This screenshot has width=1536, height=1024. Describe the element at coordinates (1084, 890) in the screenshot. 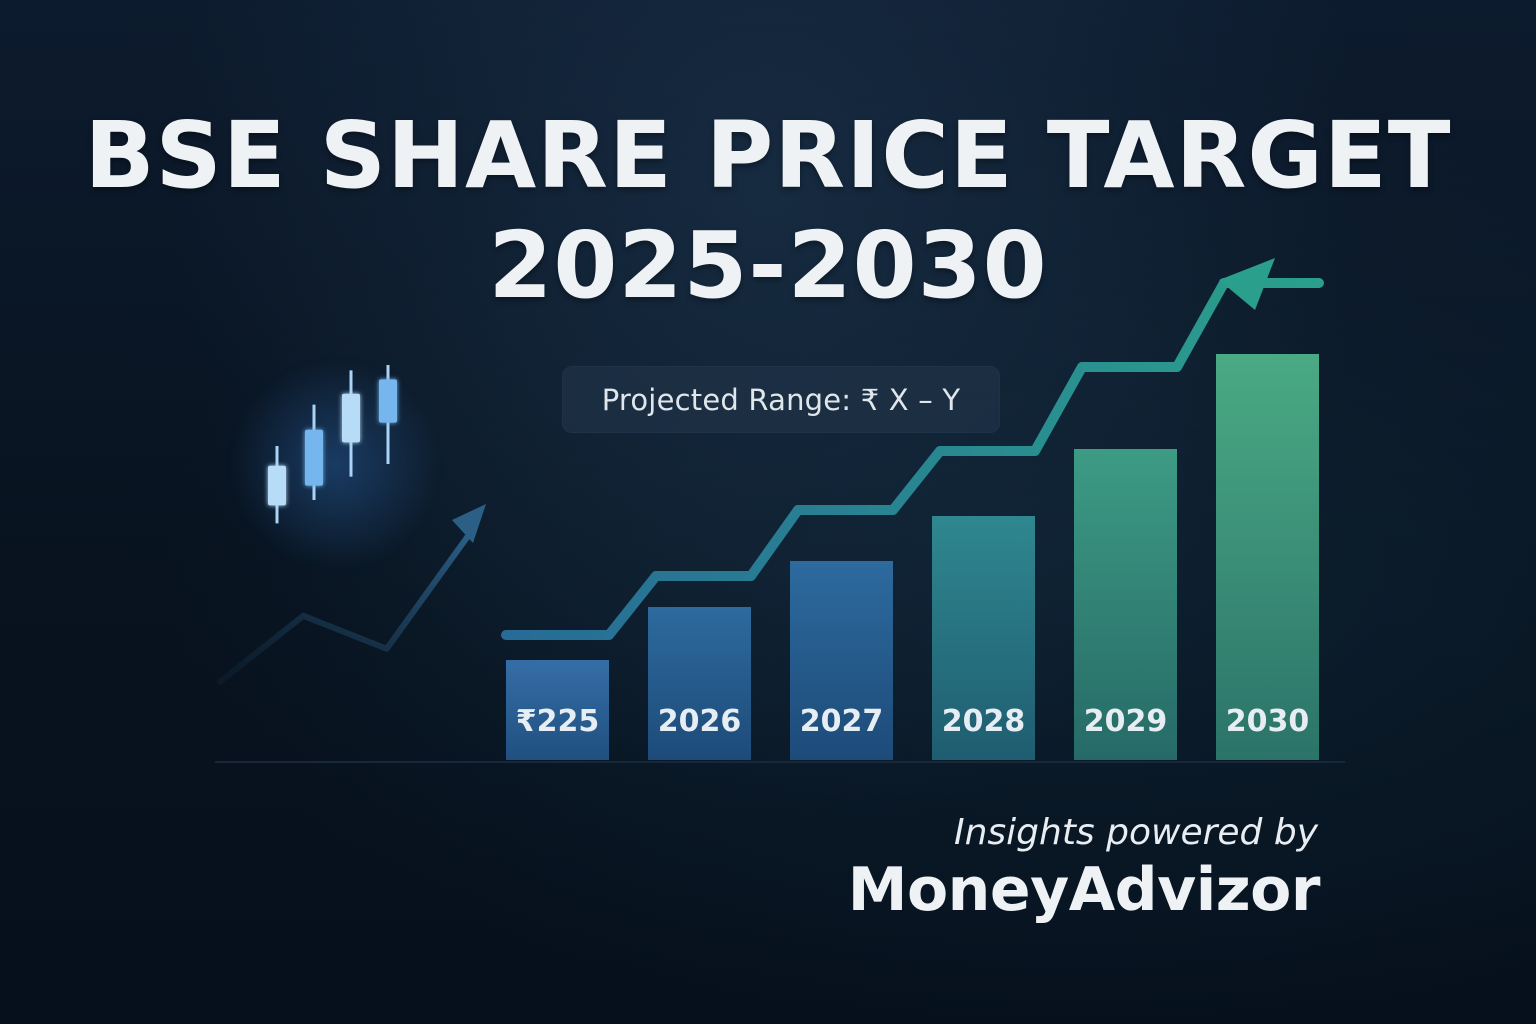

I see `brand-name: MoneyAdvizor` at that location.